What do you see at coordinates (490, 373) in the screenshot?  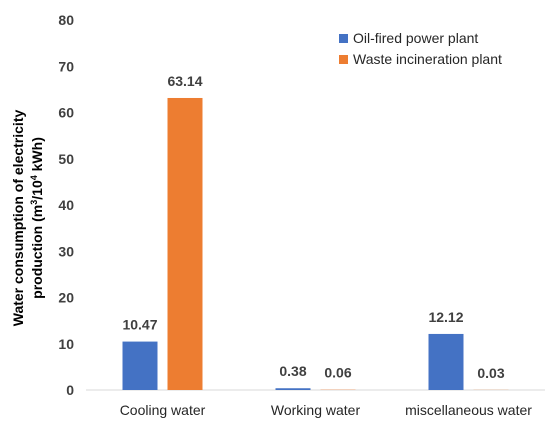 I see `data-label: 0.03` at bounding box center [490, 373].